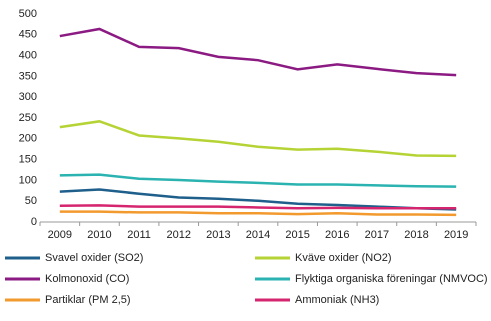  Describe the element at coordinates (28, 160) in the screenshot. I see `y-tick-label: 150` at that location.